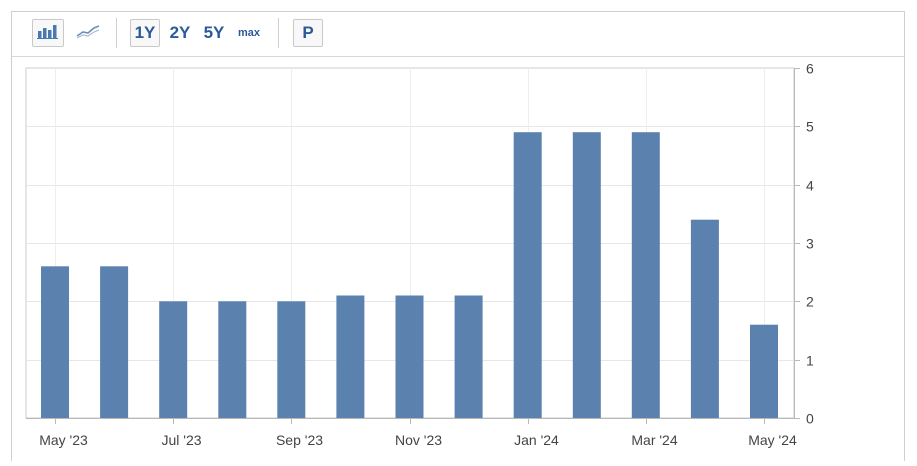 This screenshot has height=466, width=917. What do you see at coordinates (536, 440) in the screenshot?
I see `x-tick-label: Jan '24` at bounding box center [536, 440].